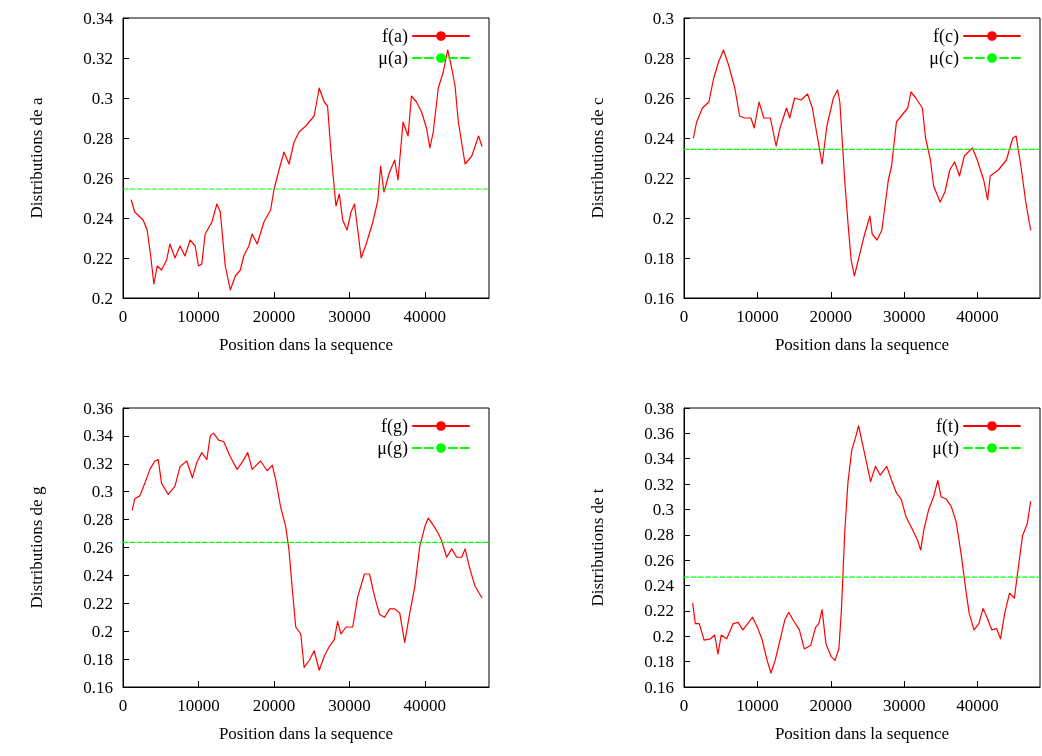  What do you see at coordinates (394, 426) in the screenshot?
I see `legend-label: f(g)` at bounding box center [394, 426].